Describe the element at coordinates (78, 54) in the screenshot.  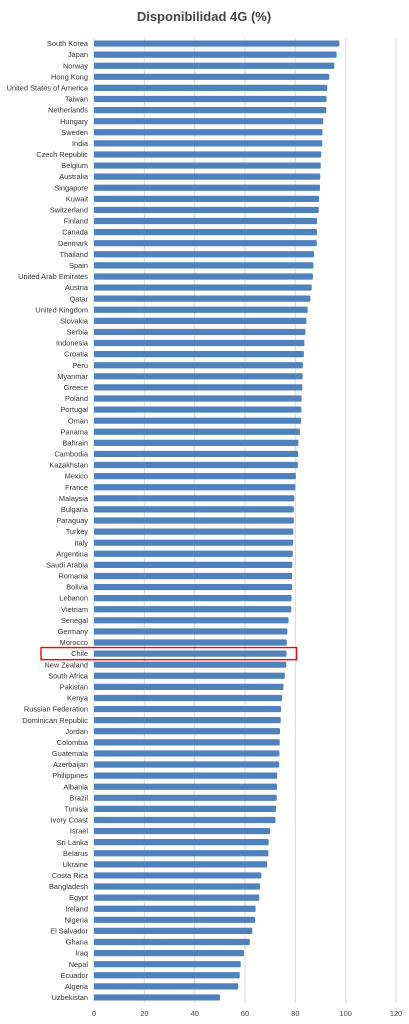
I see `category-label: Japan` at that location.